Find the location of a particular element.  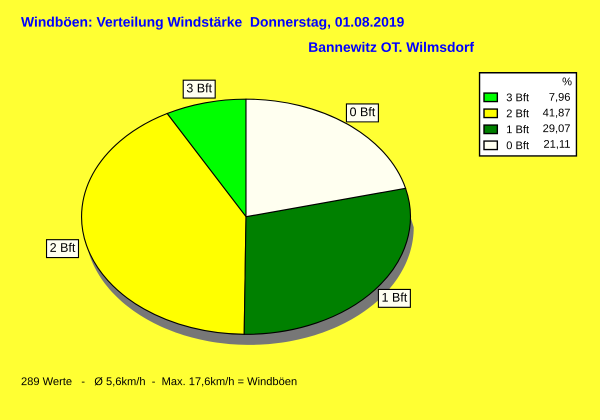

slice-label: 0 Bft is located at coordinates (363, 111).